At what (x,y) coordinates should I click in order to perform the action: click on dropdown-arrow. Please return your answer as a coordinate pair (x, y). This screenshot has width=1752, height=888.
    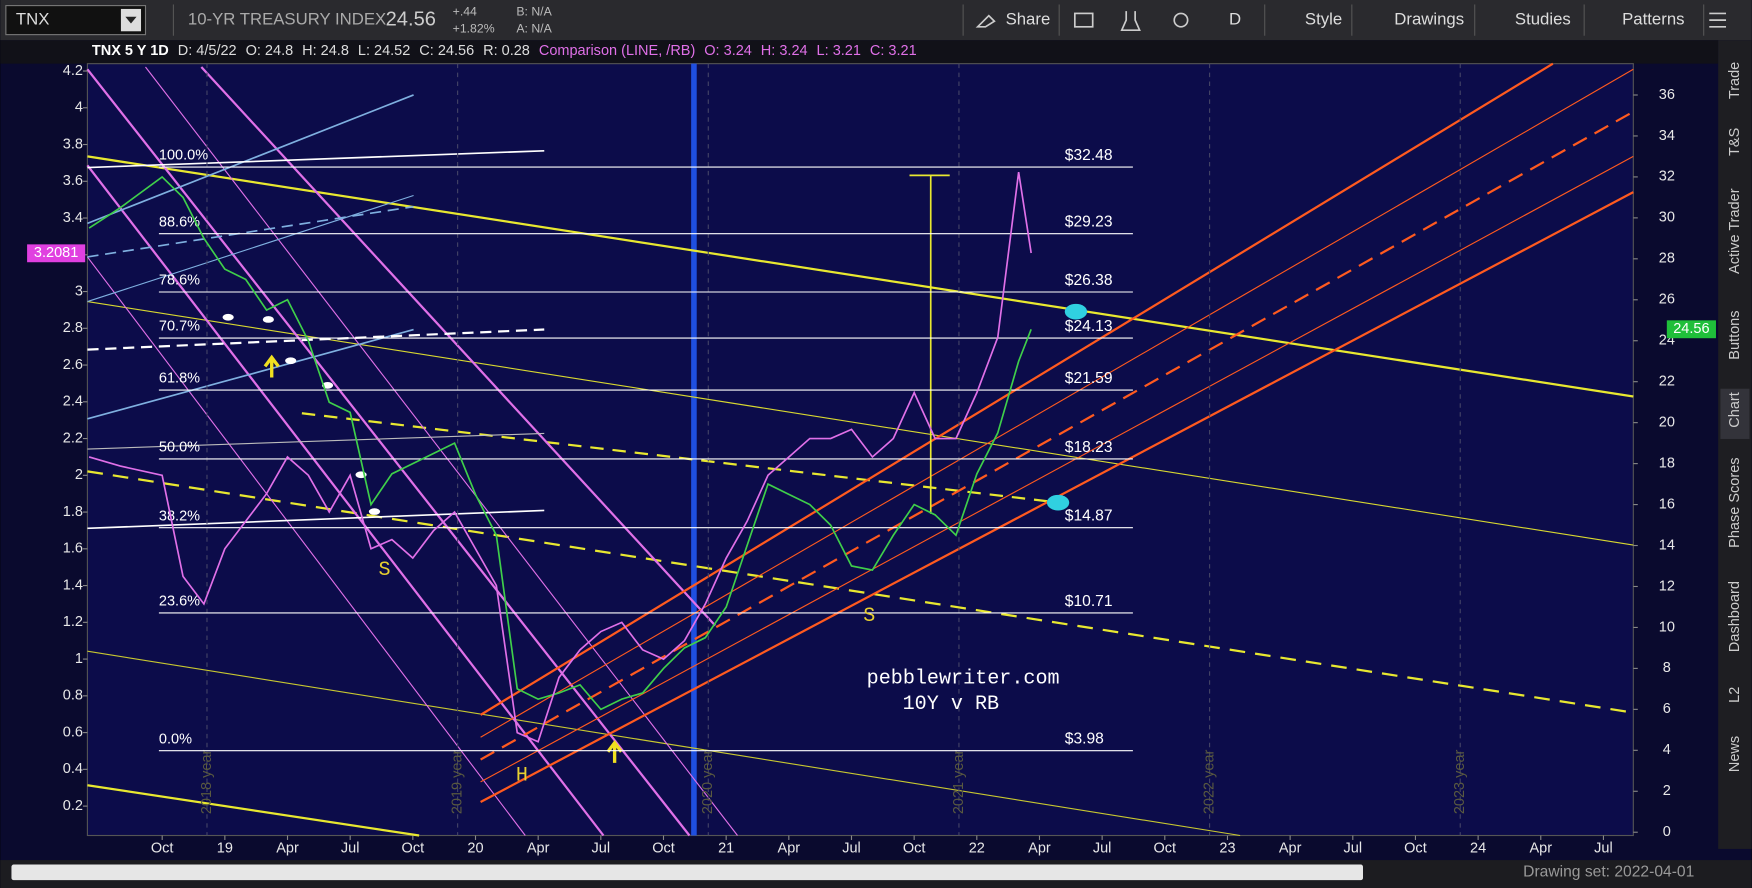
    Looking at the image, I should click on (131, 20).